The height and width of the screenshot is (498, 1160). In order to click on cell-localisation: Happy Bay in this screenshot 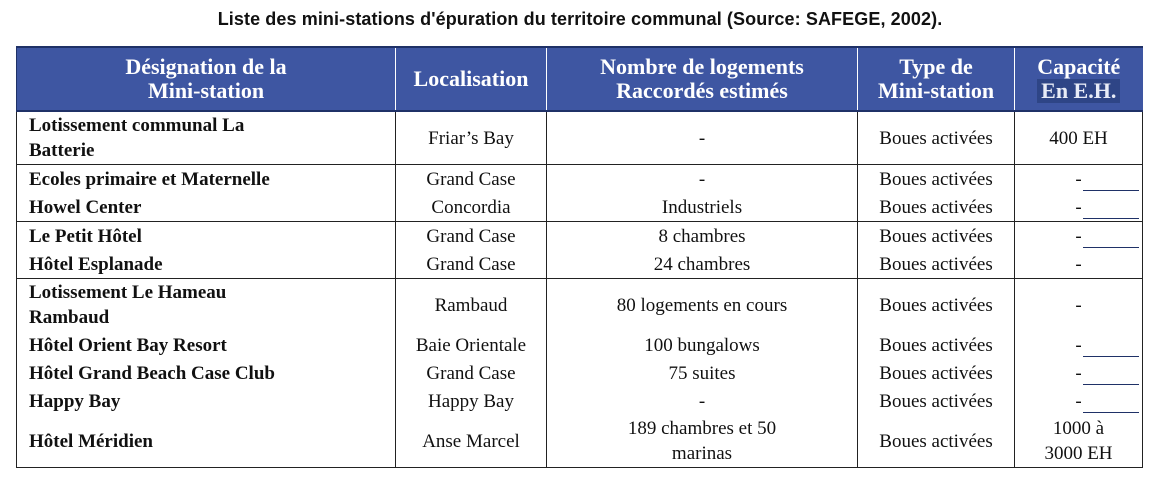, I will do `click(471, 401)`.